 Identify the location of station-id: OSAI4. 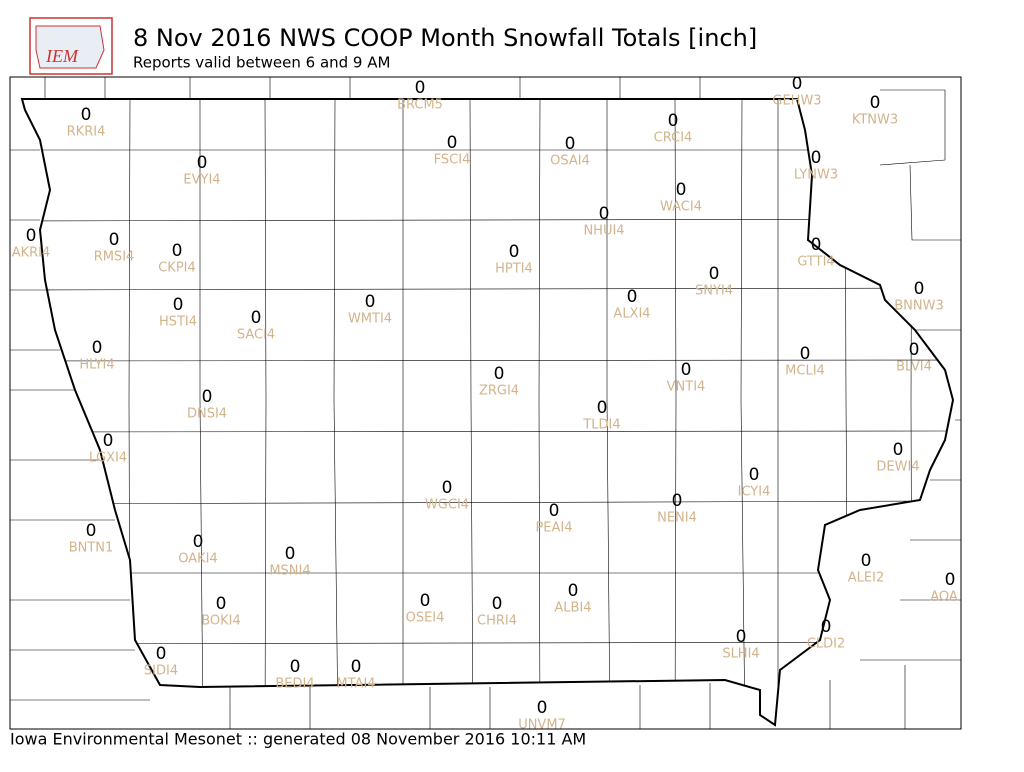
(570, 161).